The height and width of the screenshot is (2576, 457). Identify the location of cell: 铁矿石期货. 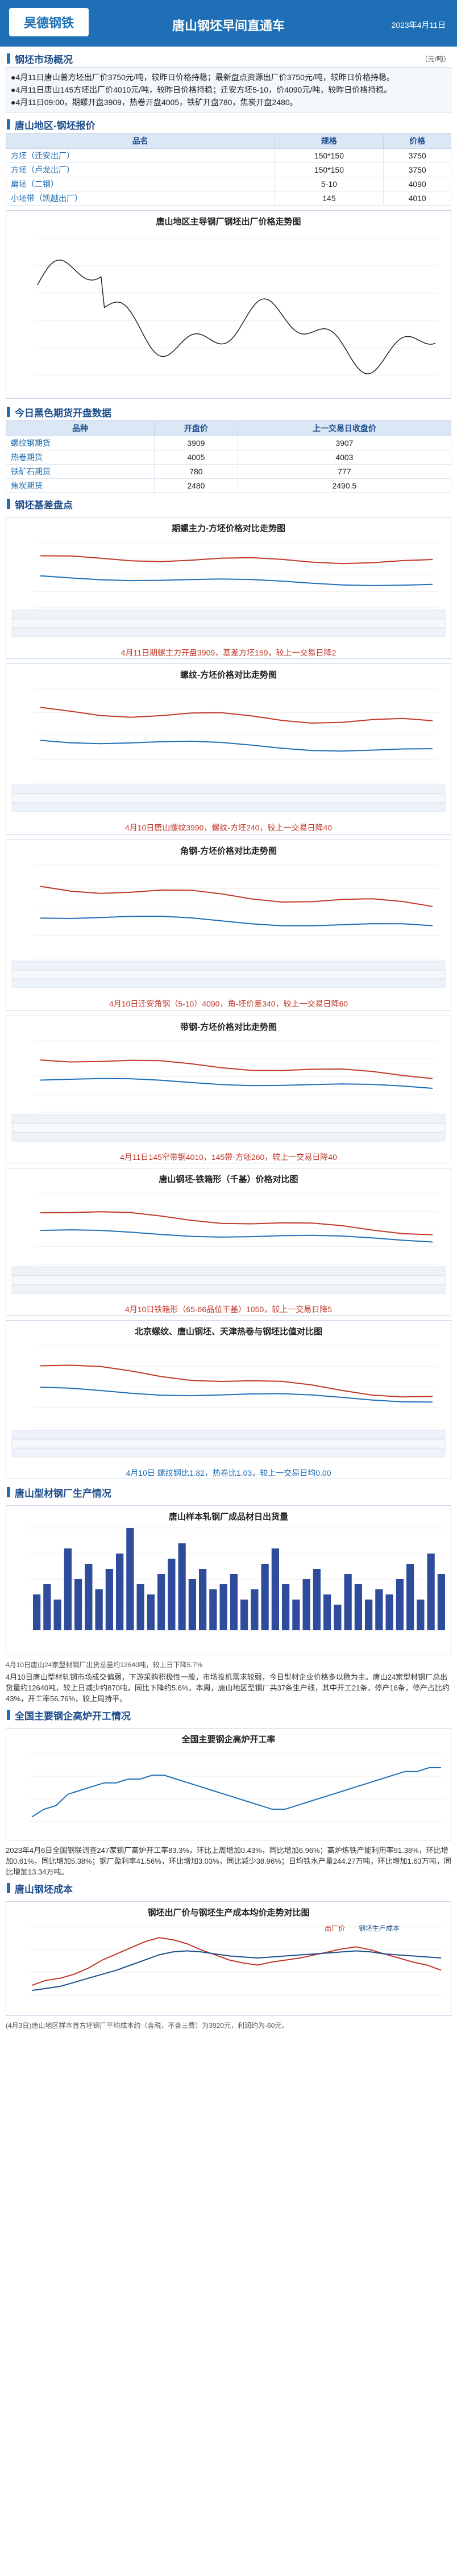
(80, 471).